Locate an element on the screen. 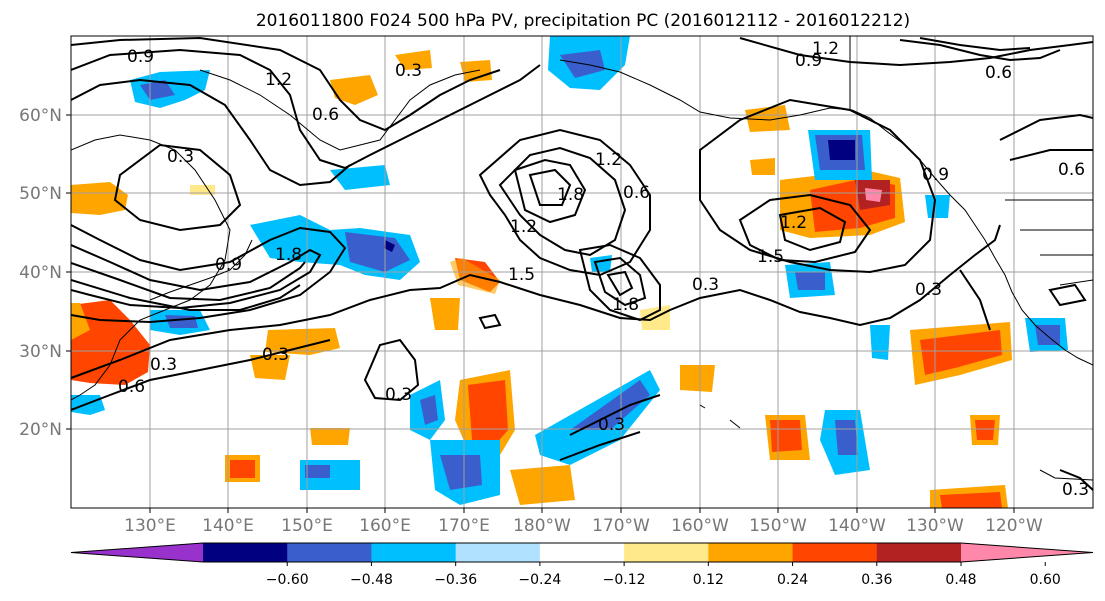 This screenshot has height=601, width=1105. colorbar-tick-label: 0.24 is located at coordinates (792, 580).